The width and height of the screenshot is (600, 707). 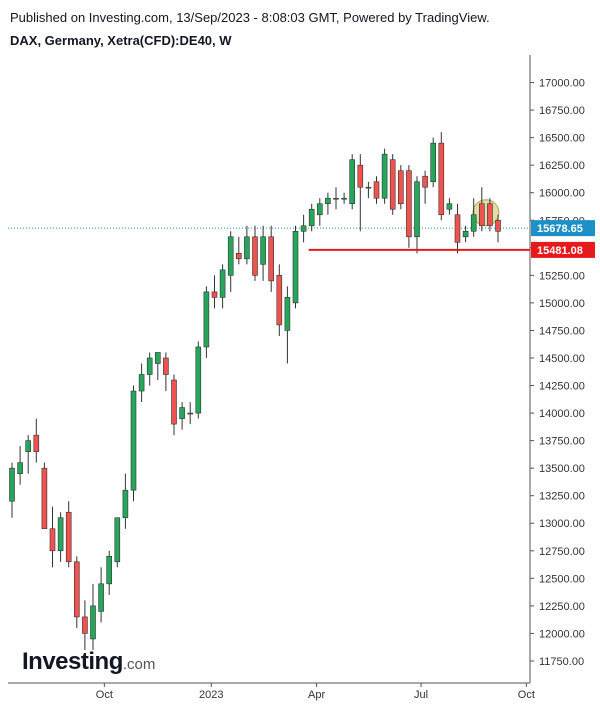 I want to click on chart-title: DAX, Germany, Xetra(CFD):DE40, W, so click(x=121, y=40).